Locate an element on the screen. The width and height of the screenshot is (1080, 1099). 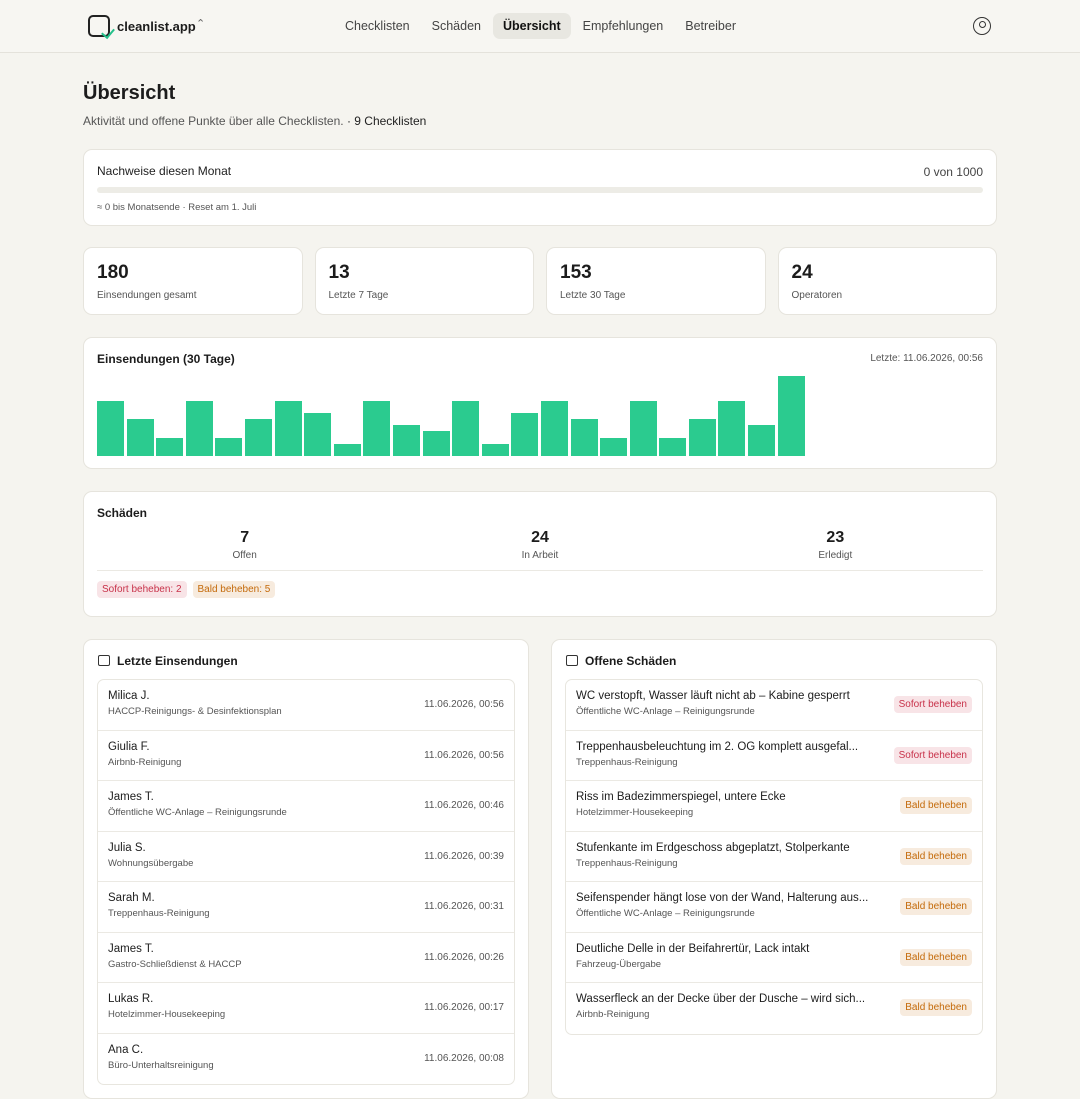
recent-title: Letzte Einsendungen is located at coordinates (306, 661).